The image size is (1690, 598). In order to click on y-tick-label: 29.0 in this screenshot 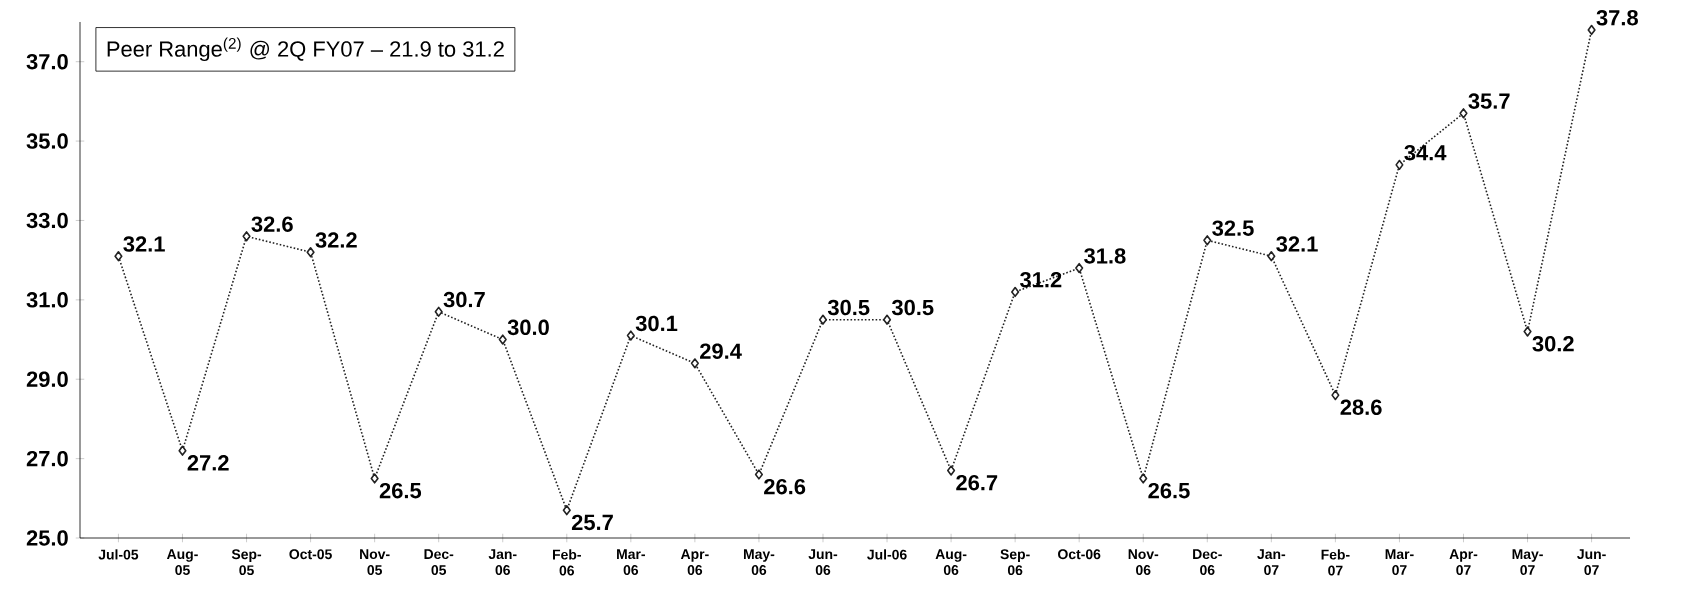, I will do `click(47, 379)`.